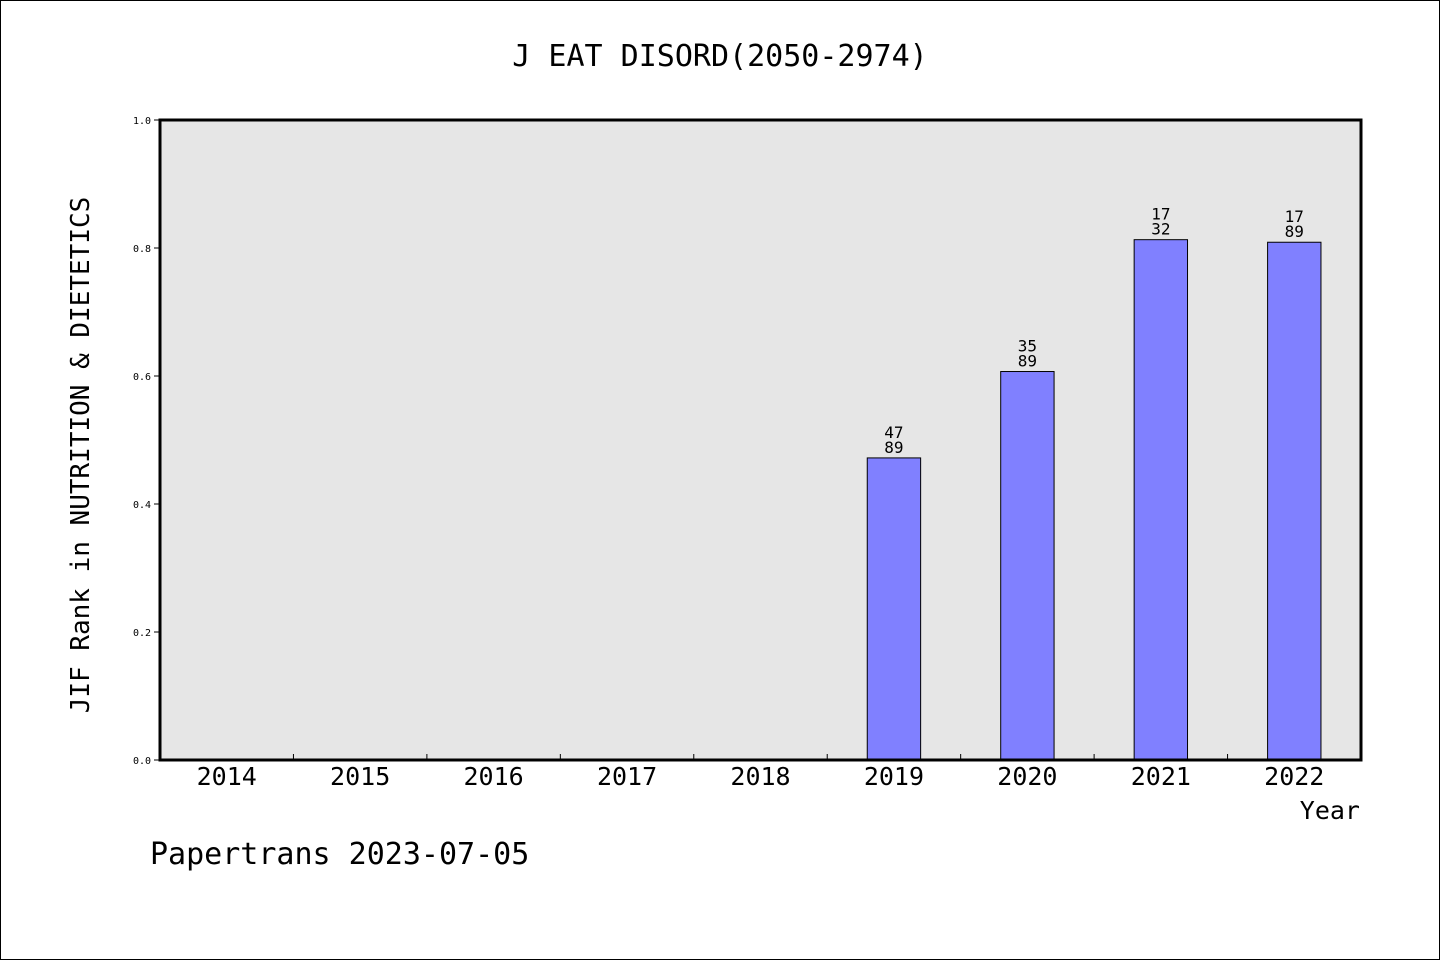  I want to click on x-tick-label: 2020, so click(1027, 776).